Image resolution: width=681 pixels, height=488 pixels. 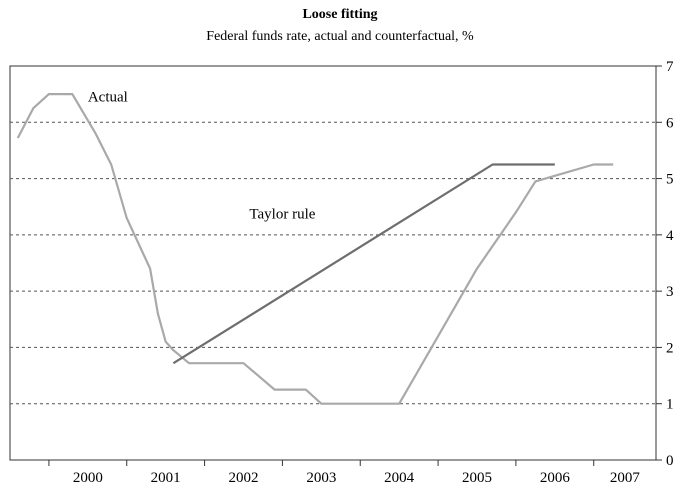 I want to click on y-tick-label-4: 4, so click(x=670, y=236).